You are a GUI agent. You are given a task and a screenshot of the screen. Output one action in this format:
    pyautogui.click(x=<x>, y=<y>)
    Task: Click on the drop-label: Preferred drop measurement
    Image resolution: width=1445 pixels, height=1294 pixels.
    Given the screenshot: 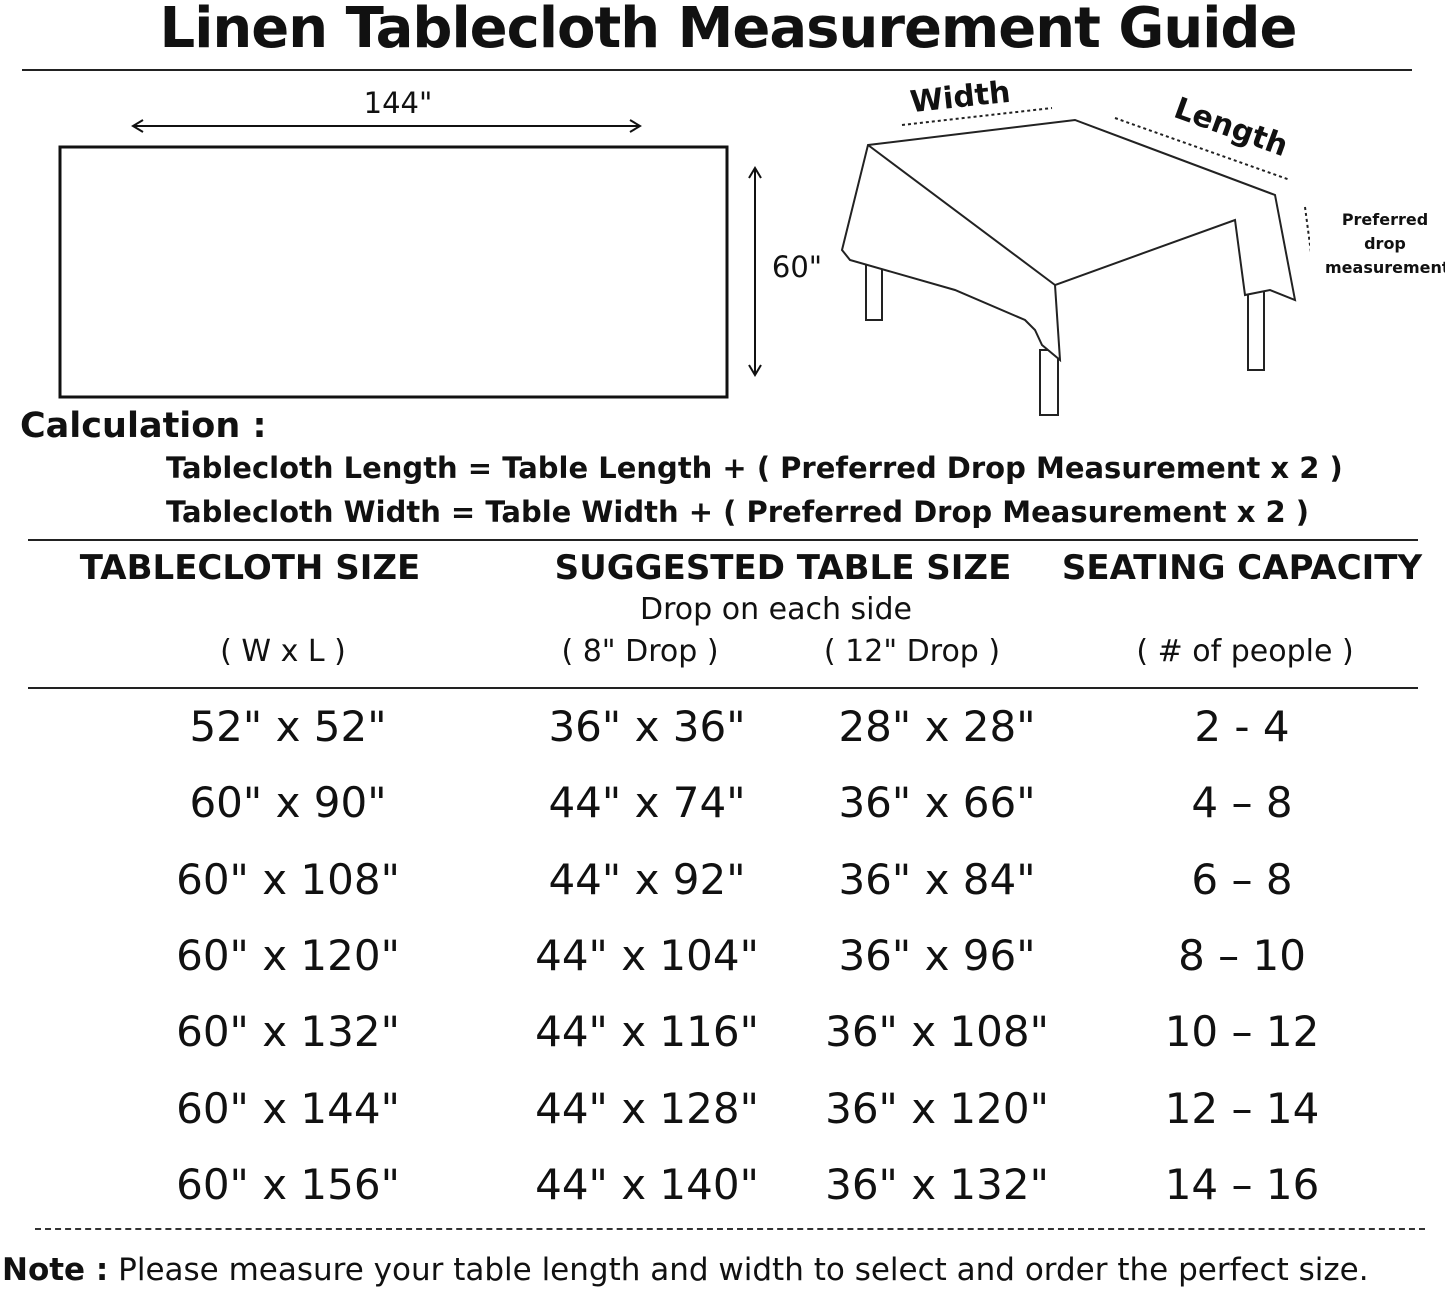 What is the action you would take?
    pyautogui.click(x=1385, y=243)
    